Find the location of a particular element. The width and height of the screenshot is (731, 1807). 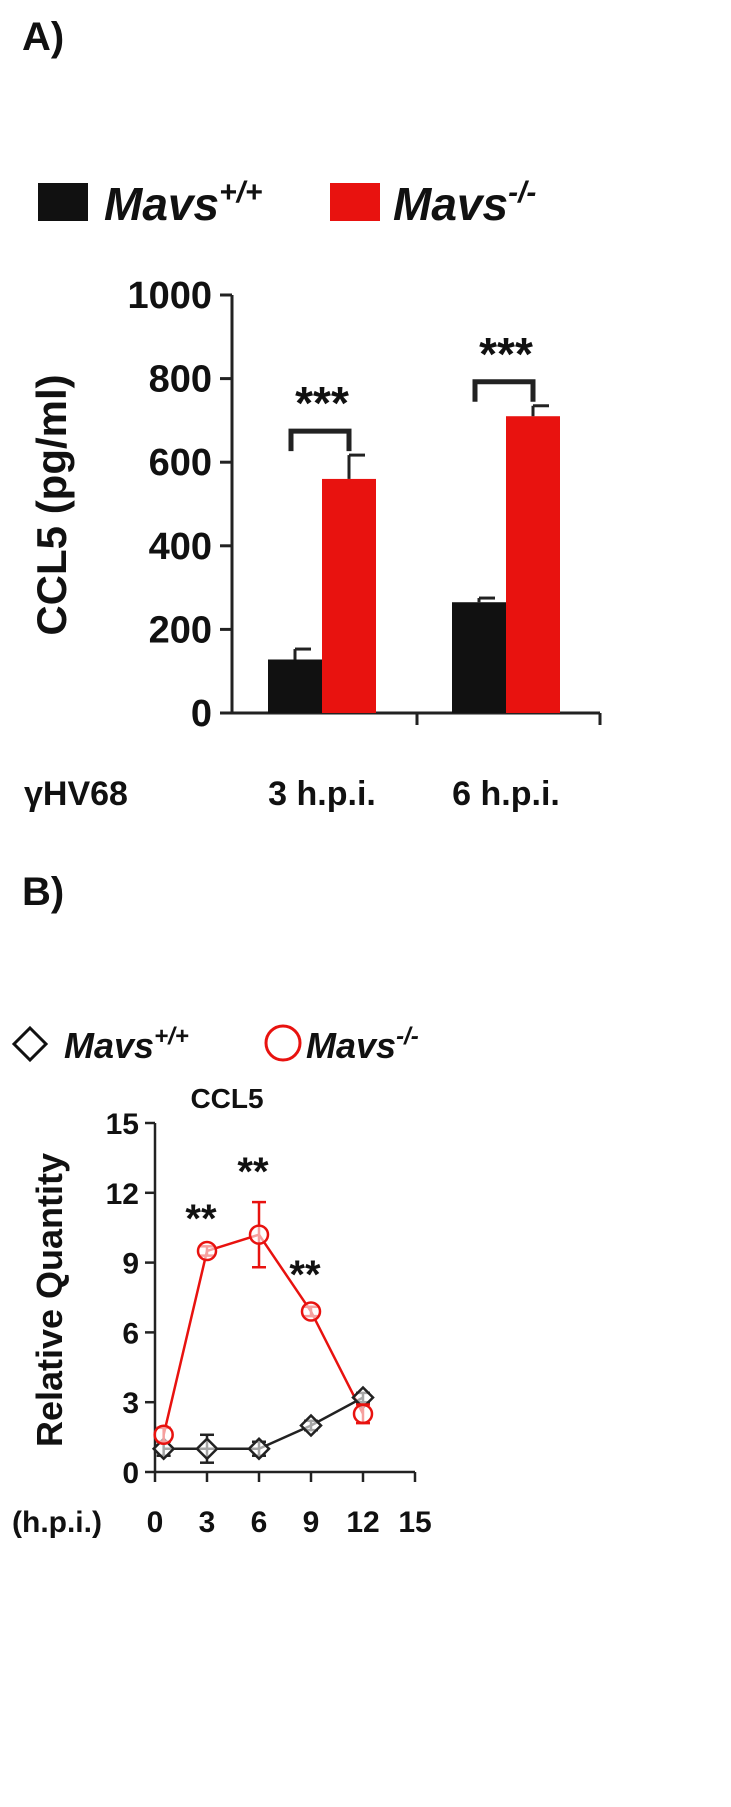

panel-b-plot: 0 3 6 9 12 15 0 3 6 9 12 15 ** ** ** is located at coordinates (269, 1323).